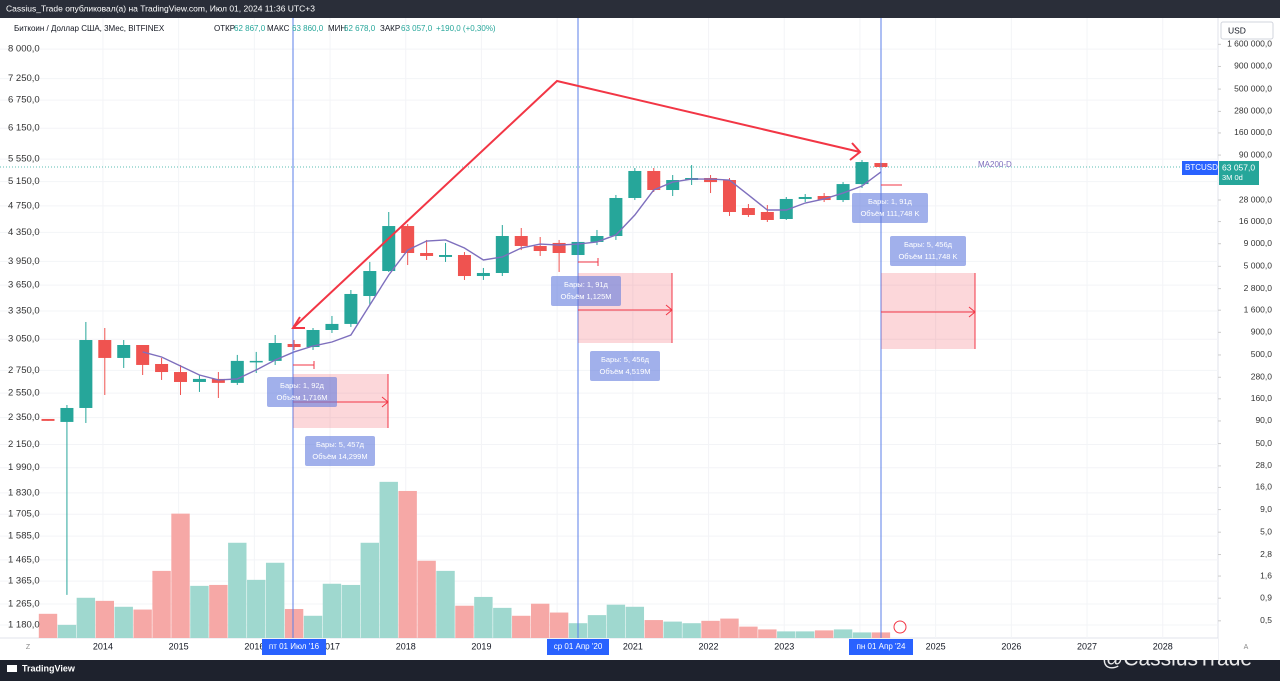 This screenshot has width=1280, height=681. I want to click on y2-tick-label: 16,0, so click(1263, 487).